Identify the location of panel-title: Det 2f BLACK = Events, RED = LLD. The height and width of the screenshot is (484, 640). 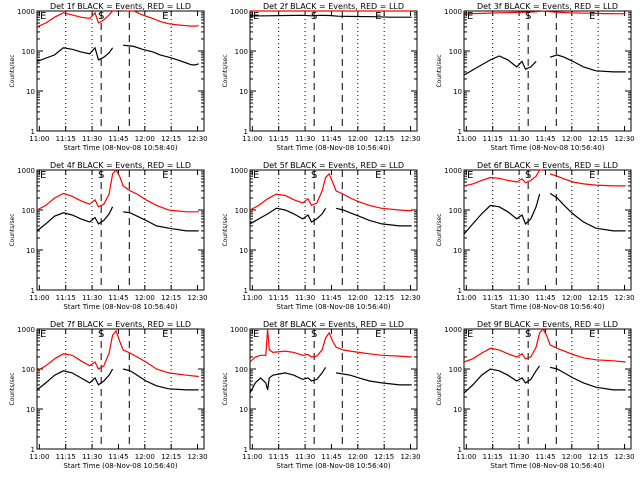
(333, 6).